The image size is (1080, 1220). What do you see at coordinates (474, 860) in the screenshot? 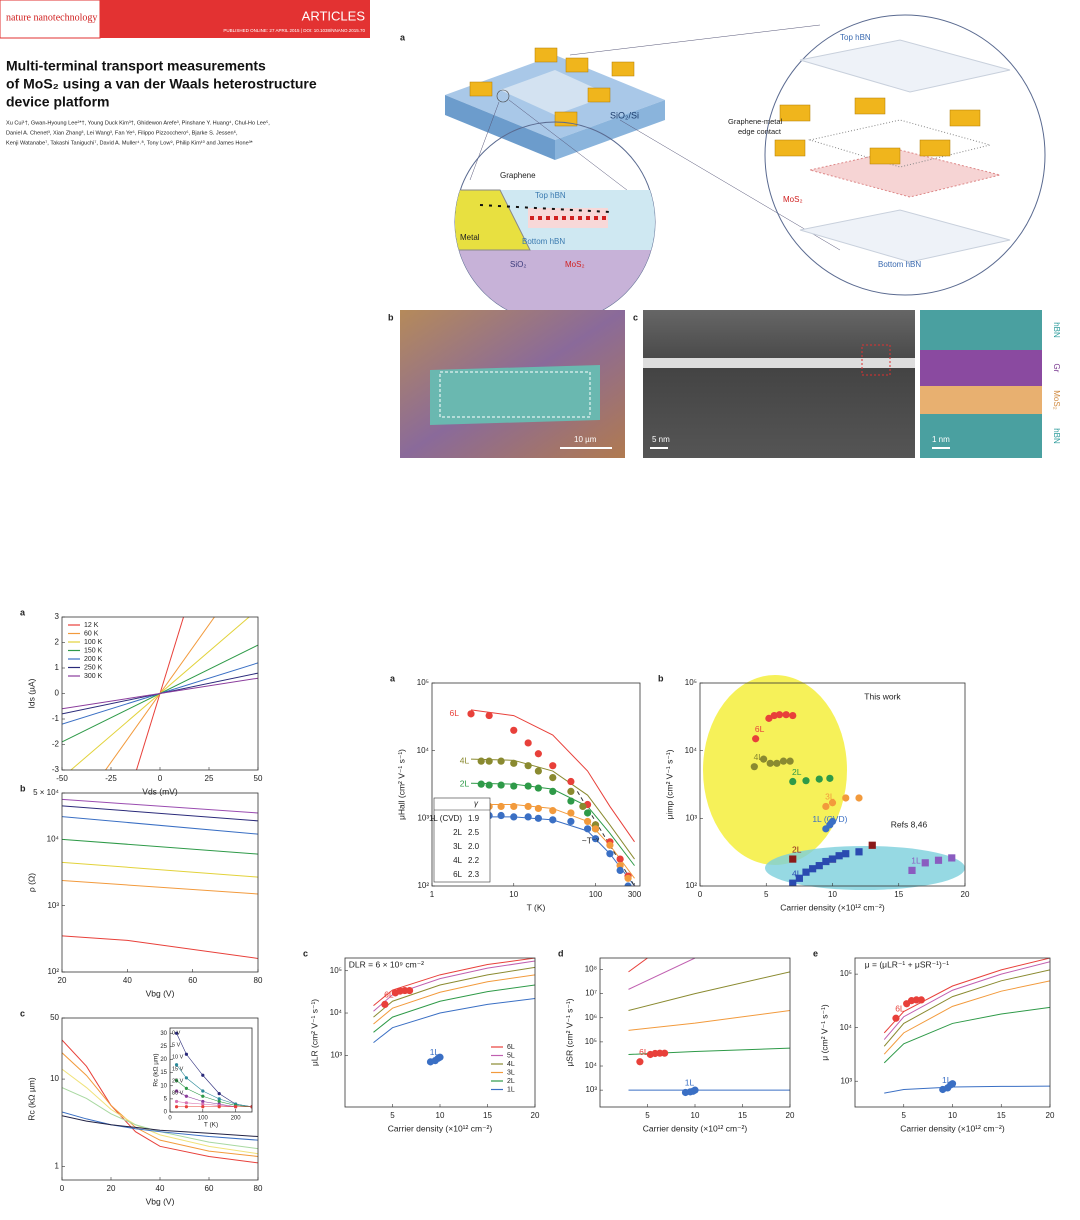
I see `table-cell: 2.2` at bounding box center [474, 860].